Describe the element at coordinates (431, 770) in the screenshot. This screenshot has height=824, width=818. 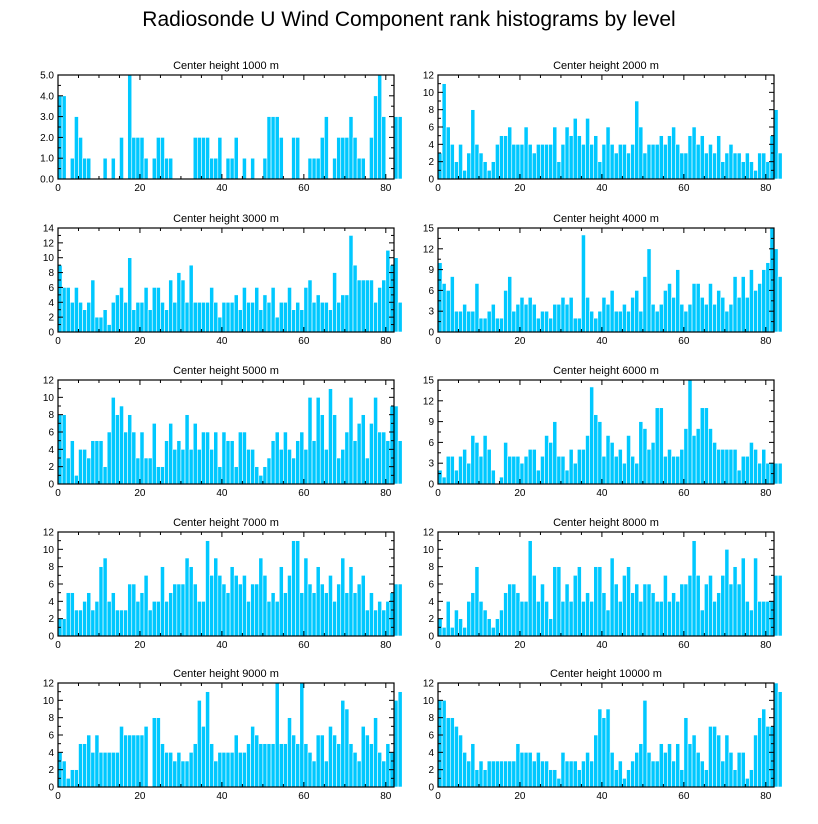
I see `y-tick-label: 2` at that location.